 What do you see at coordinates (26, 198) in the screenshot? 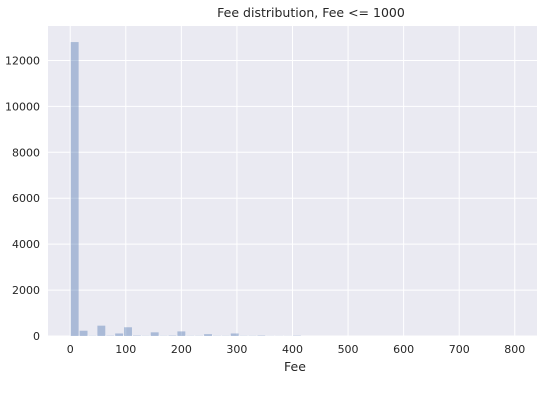
I see `y-tick-label: 6000` at bounding box center [26, 198].